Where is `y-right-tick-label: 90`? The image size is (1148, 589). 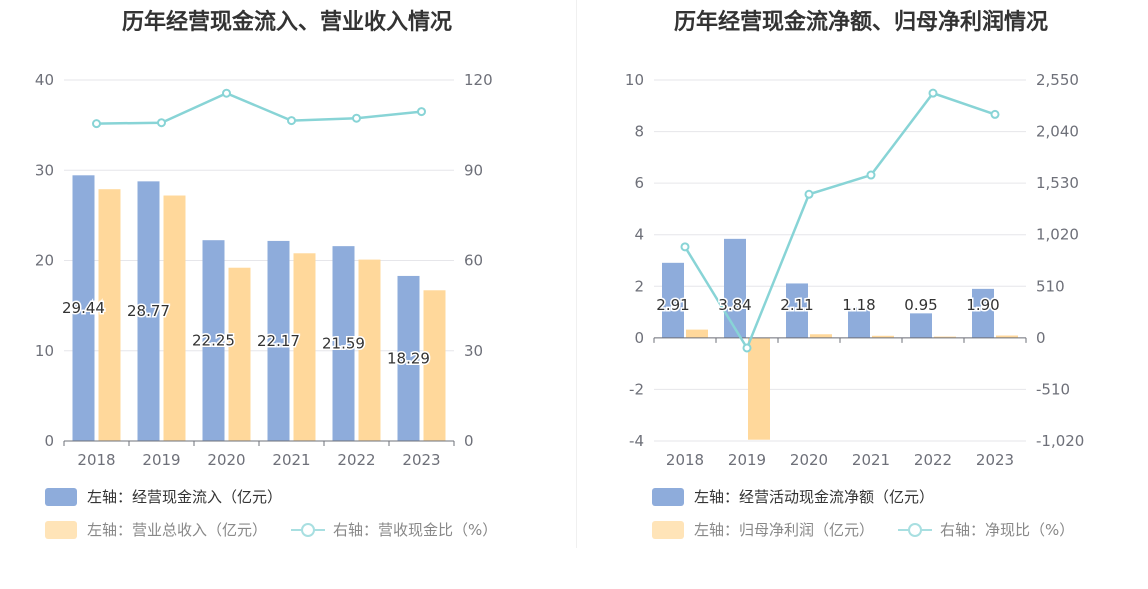
y-right-tick-label: 90 is located at coordinates (473, 170).